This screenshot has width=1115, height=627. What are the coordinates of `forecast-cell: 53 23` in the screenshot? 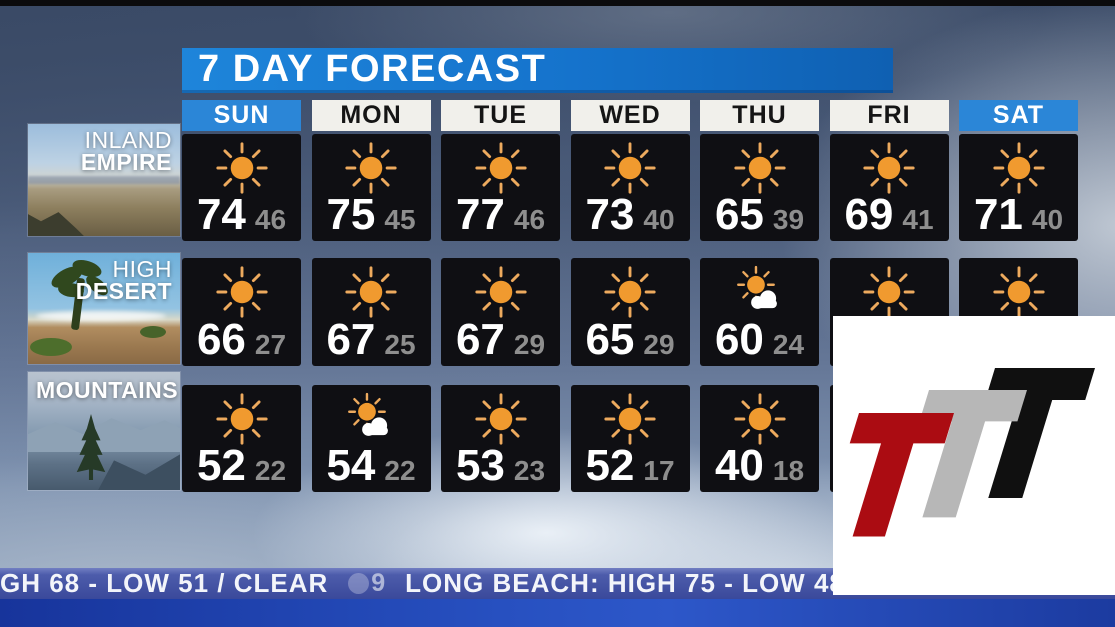 It's located at (500, 438).